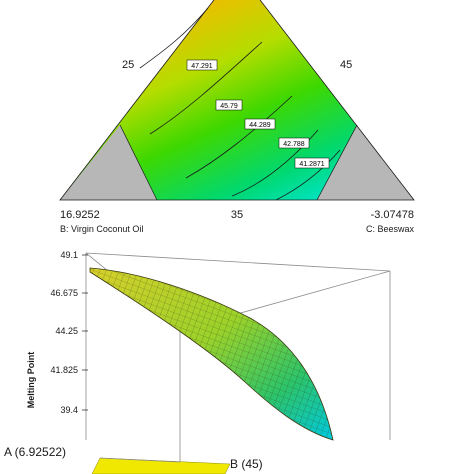 Image resolution: width=474 pixels, height=474 pixels. Describe the element at coordinates (138, 162) in the screenshot. I see `constraint-line-left` at that location.